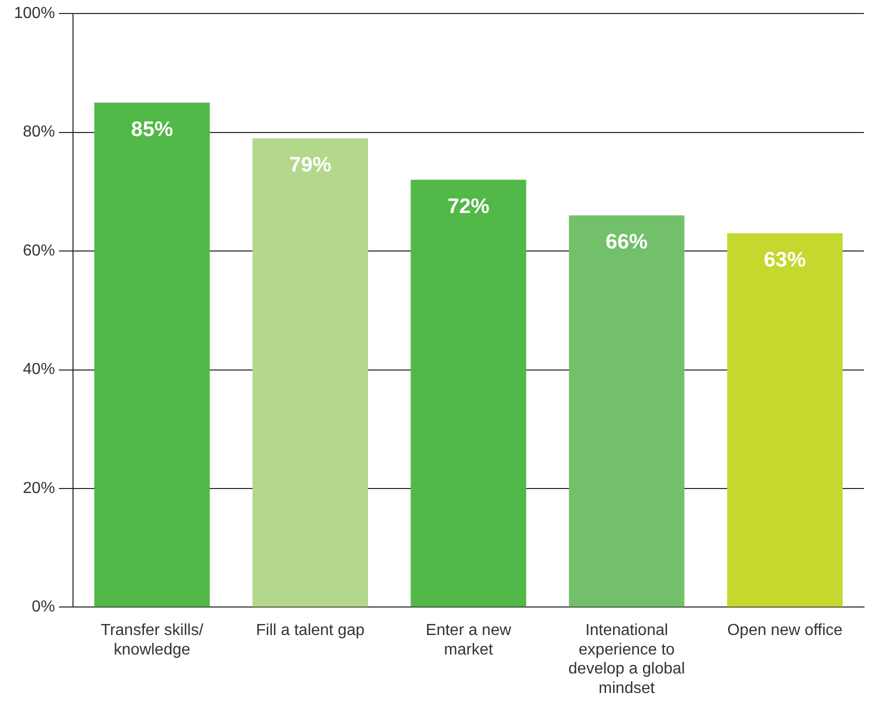 The width and height of the screenshot is (884, 717). I want to click on data-label: 79%, so click(310, 165).